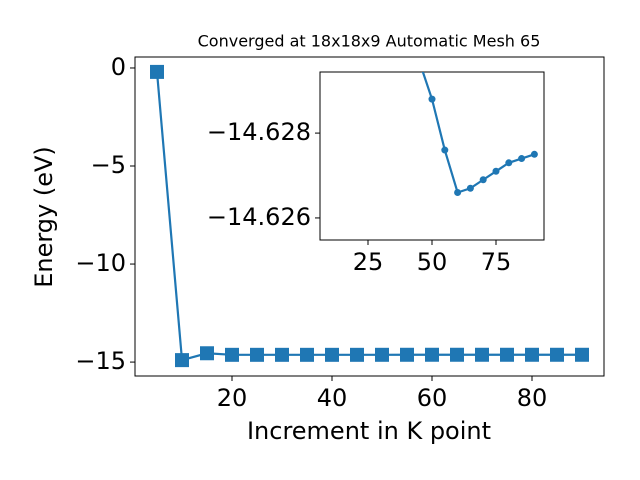 This screenshot has height=480, width=640. I want to click on series, so click(479, 134).